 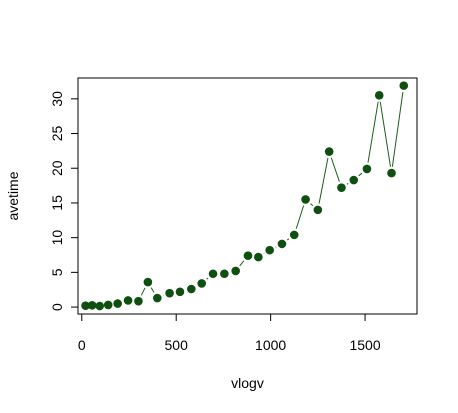 I want to click on y-axis: 0 5 10 15 20 25 30, so click(x=64, y=201).